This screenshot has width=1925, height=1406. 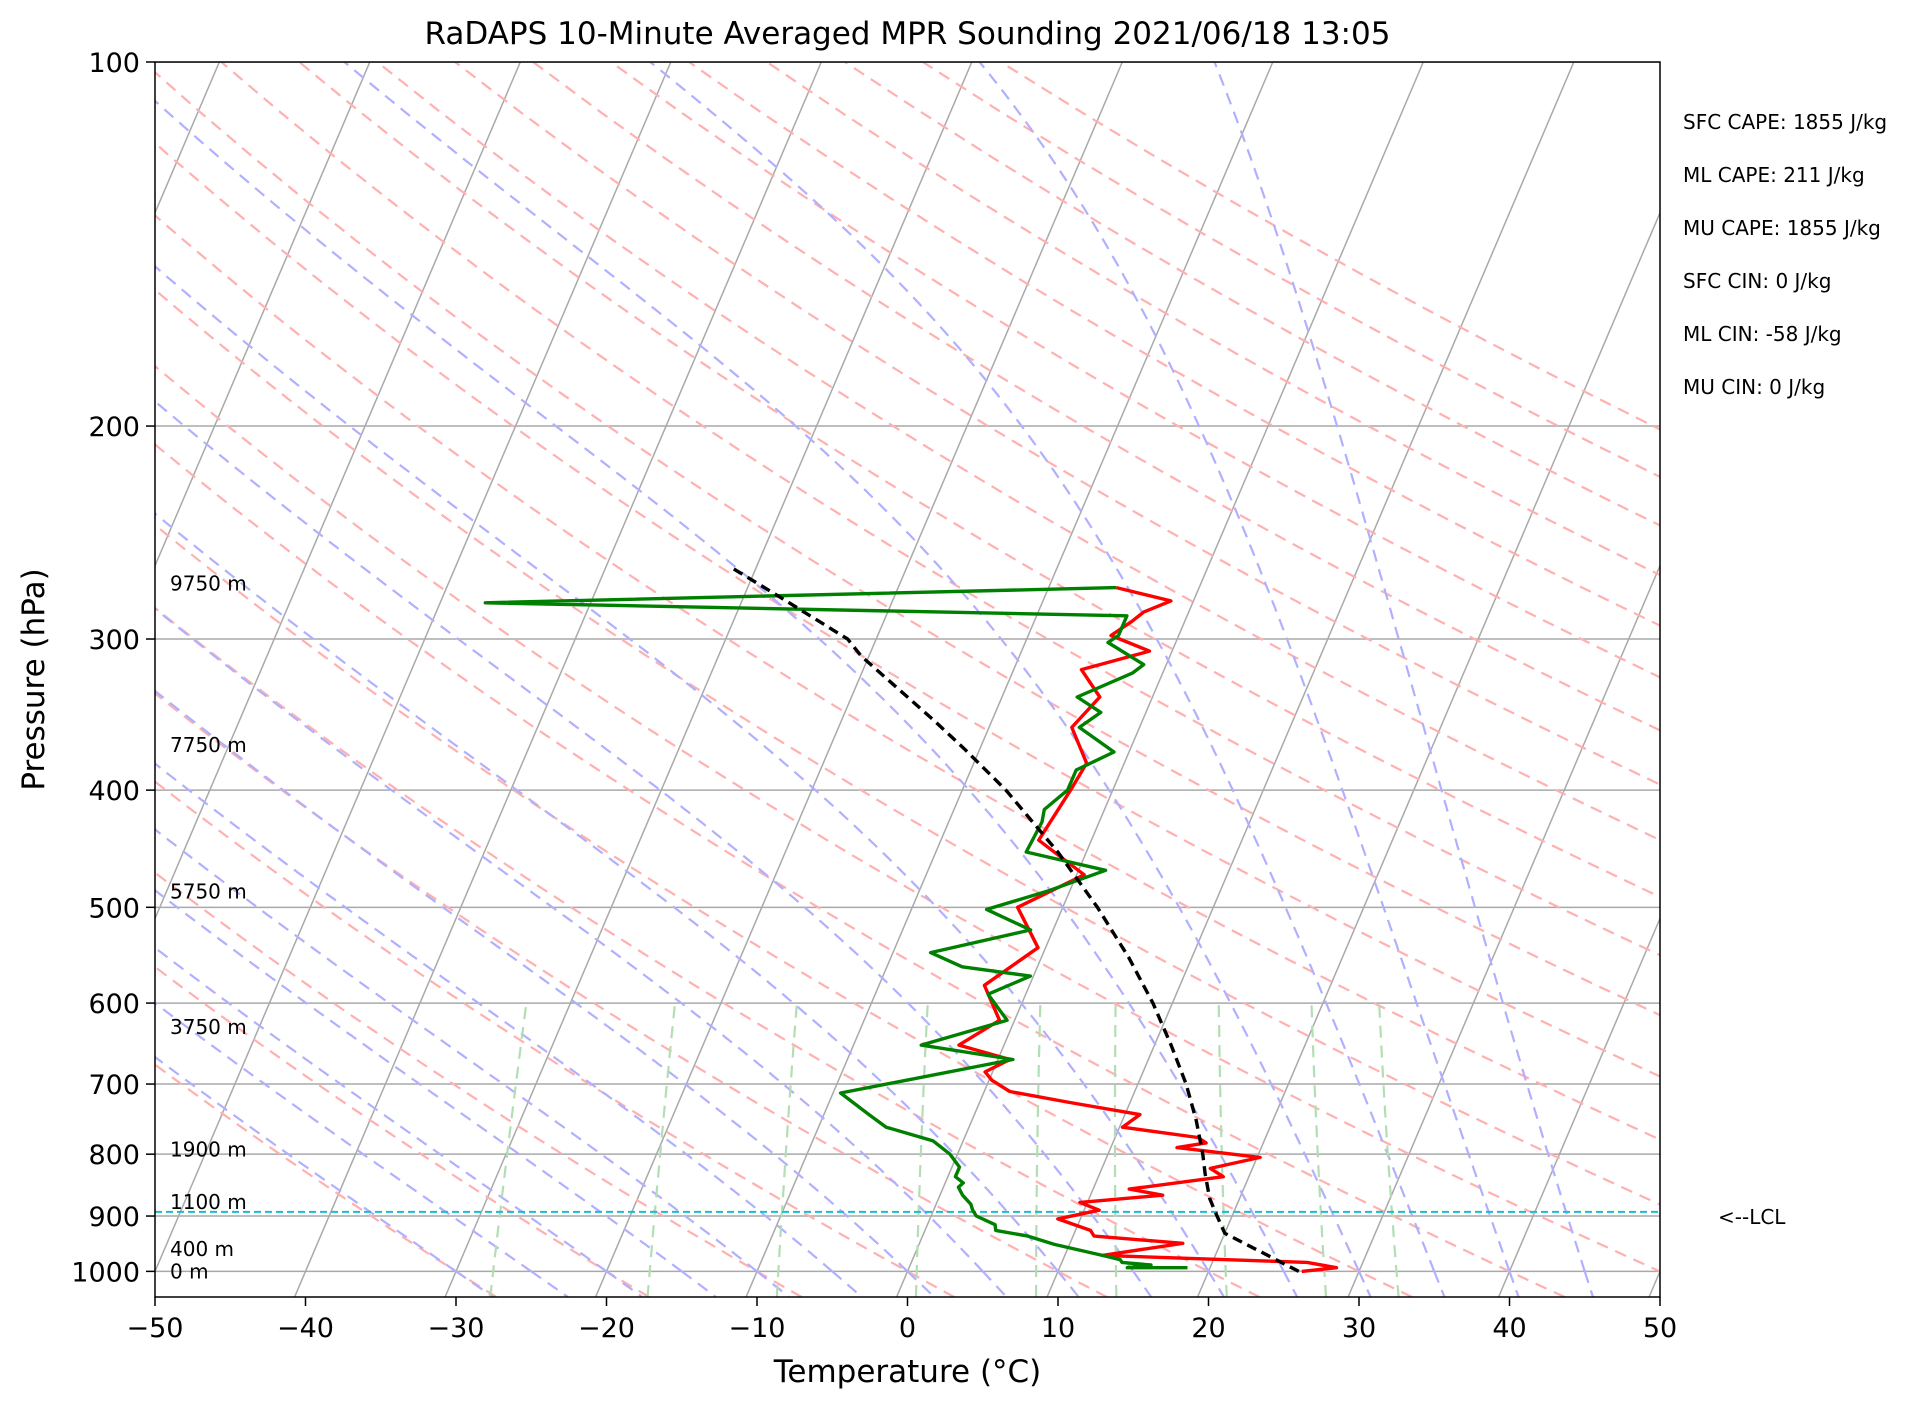 I want to click on y-tick-label: 400, so click(x=114, y=791).